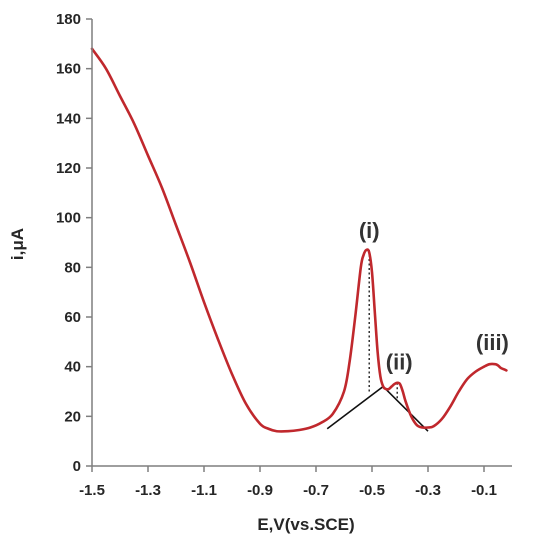 The height and width of the screenshot is (550, 535). Describe the element at coordinates (17, 244) in the screenshot. I see `y-axis-title: i,μA` at that location.